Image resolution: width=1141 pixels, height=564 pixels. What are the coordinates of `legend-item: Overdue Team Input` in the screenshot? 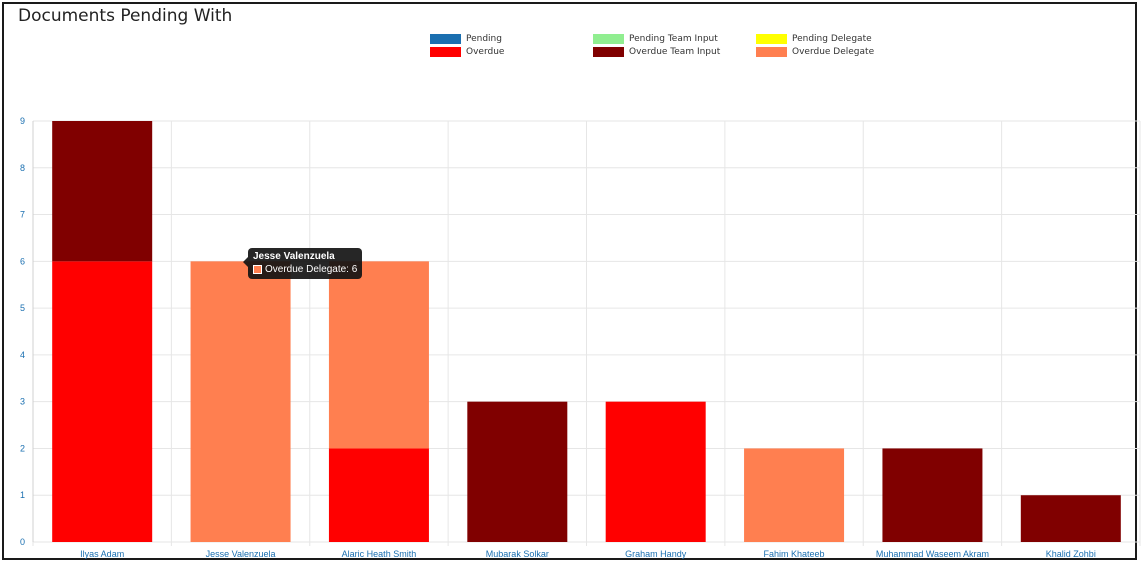 It's located at (656, 52).